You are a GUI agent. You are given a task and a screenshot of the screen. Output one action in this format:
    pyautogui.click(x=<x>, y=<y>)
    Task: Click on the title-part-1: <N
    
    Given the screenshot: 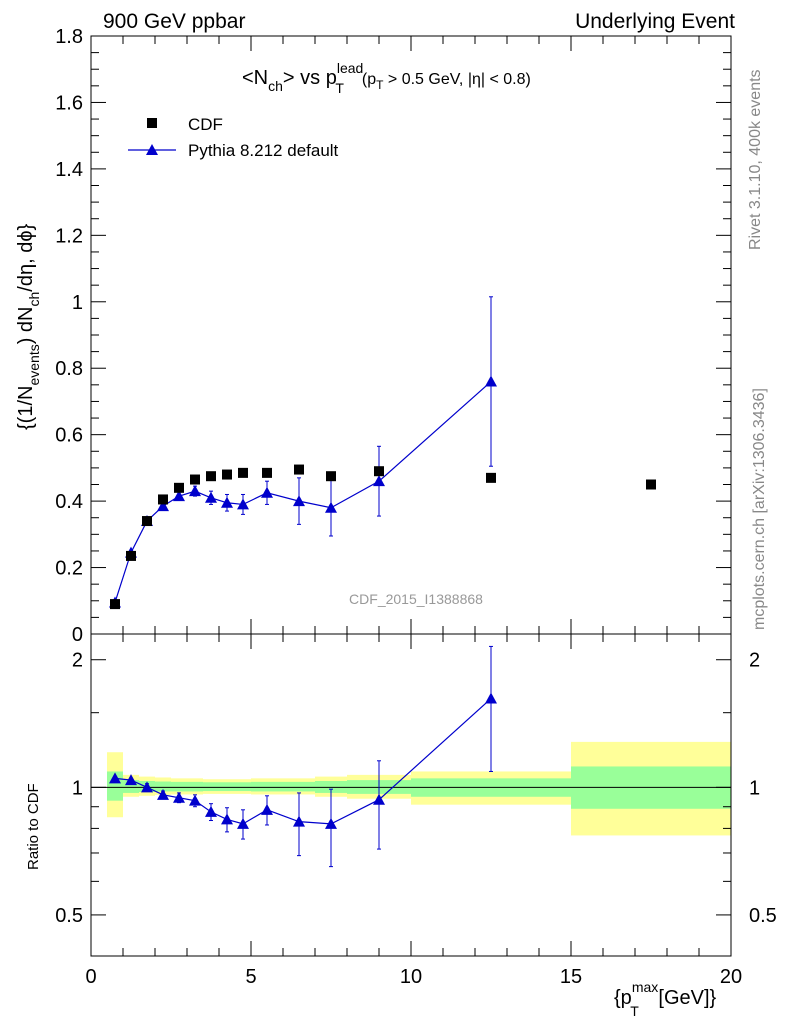 What is the action you would take?
    pyautogui.click(x=255, y=78)
    